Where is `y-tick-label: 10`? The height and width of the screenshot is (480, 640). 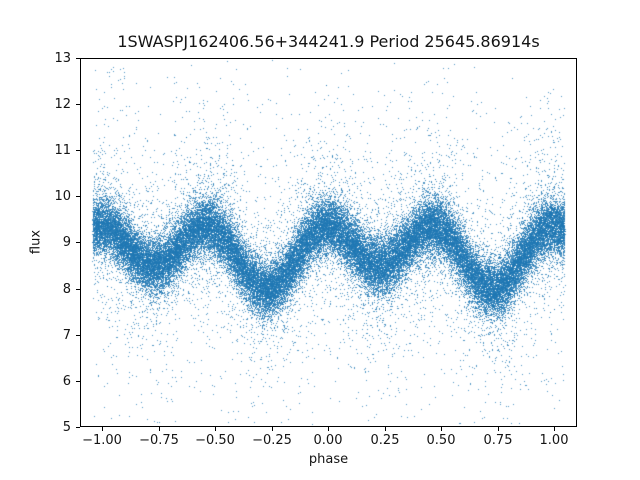
y-tick-label: 10 is located at coordinates (62, 196).